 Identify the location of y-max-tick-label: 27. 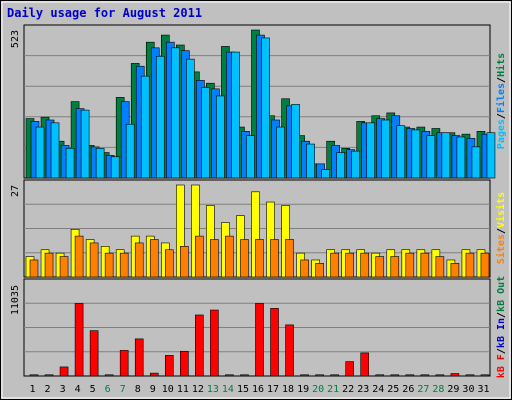
(15, 191).